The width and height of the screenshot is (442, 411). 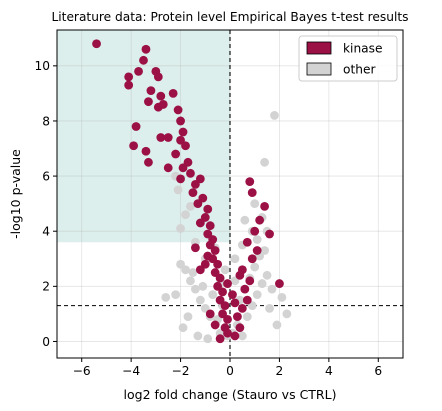 What do you see at coordinates (348, 58) in the screenshot?
I see `legend: kinase other` at bounding box center [348, 58].